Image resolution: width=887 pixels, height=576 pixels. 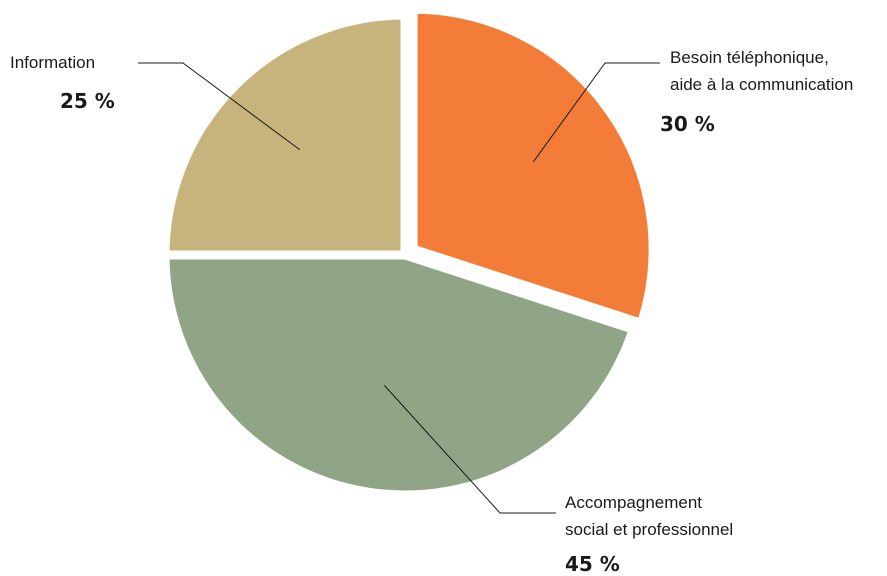 I want to click on slice-label: aide à la communication, so click(x=761, y=84).